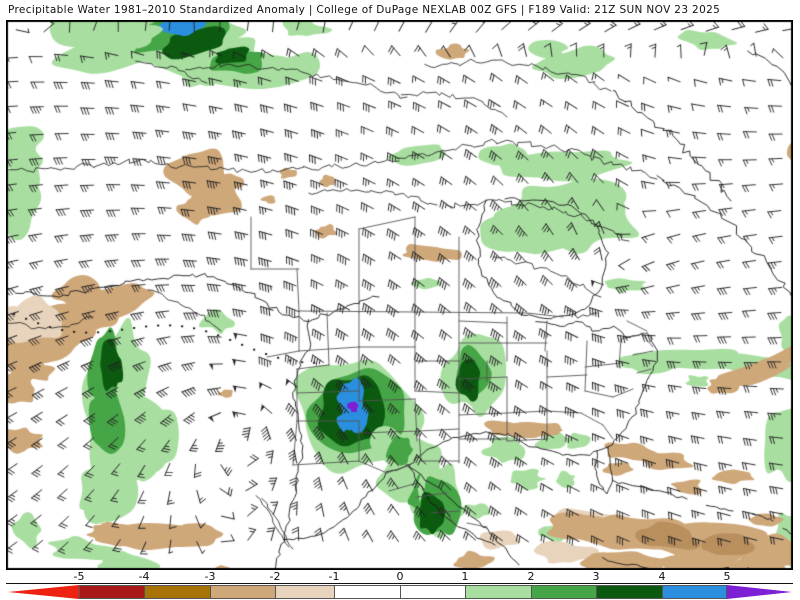 The height and width of the screenshot is (600, 800). What do you see at coordinates (596, 576) in the screenshot?
I see `colorbar-tick-3: 3` at bounding box center [596, 576].